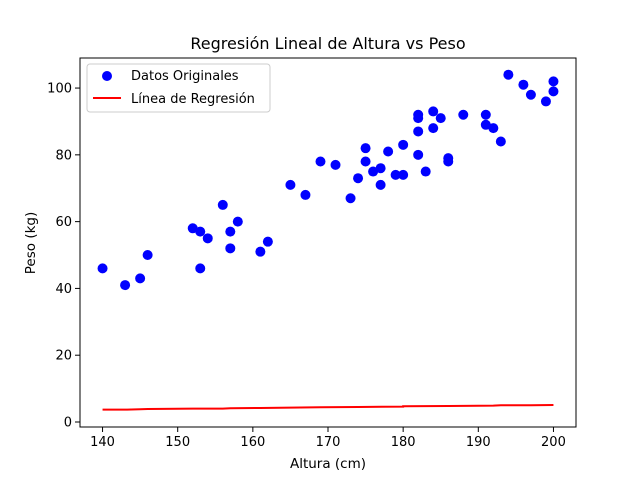  I want to click on y-tick-label: 40, so click(63, 289).